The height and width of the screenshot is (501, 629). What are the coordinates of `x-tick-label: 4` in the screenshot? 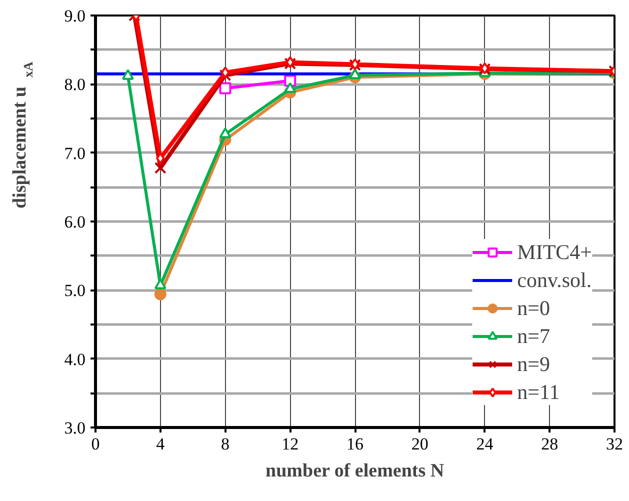 It's located at (161, 444).